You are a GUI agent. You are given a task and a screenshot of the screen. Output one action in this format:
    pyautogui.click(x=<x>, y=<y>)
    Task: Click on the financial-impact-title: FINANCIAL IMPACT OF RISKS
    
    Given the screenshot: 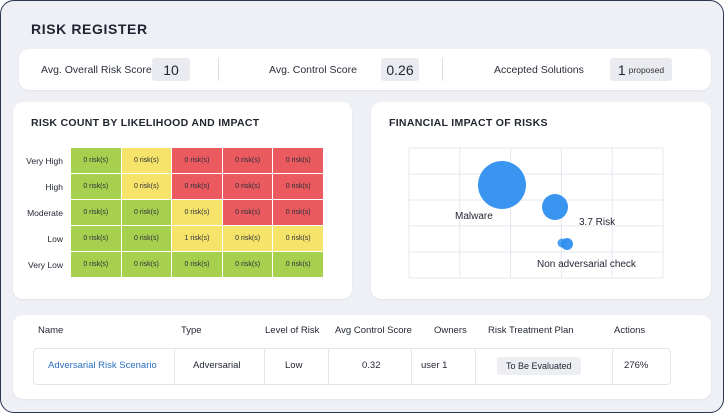 What is the action you would take?
    pyautogui.click(x=468, y=123)
    